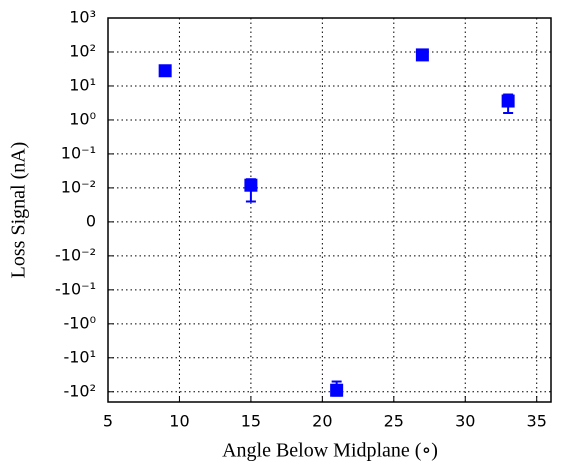 This screenshot has height=468, width=565. What do you see at coordinates (82, 84) in the screenshot?
I see `y-tick-label: 10¹` at bounding box center [82, 84].